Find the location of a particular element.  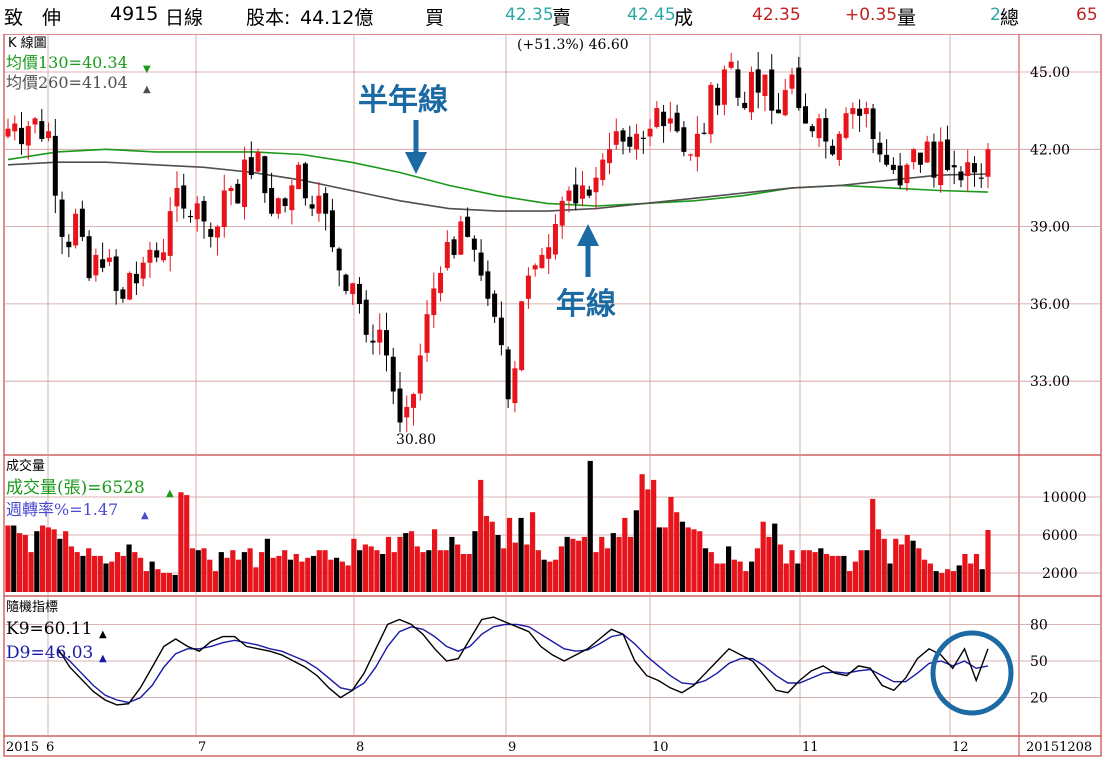

k9-label: K9=60.11 is located at coordinates (49, 629).